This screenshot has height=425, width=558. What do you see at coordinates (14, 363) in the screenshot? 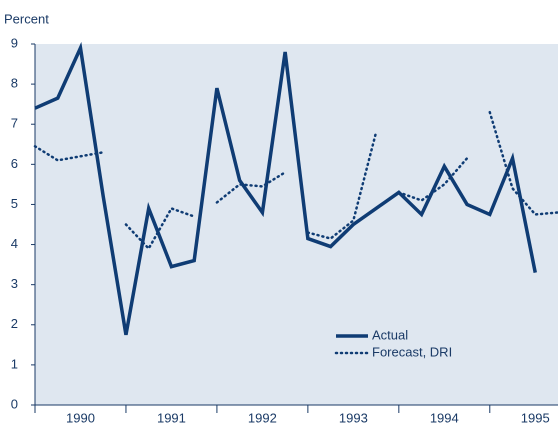
I see `y-tick-label: 1` at bounding box center [14, 363].